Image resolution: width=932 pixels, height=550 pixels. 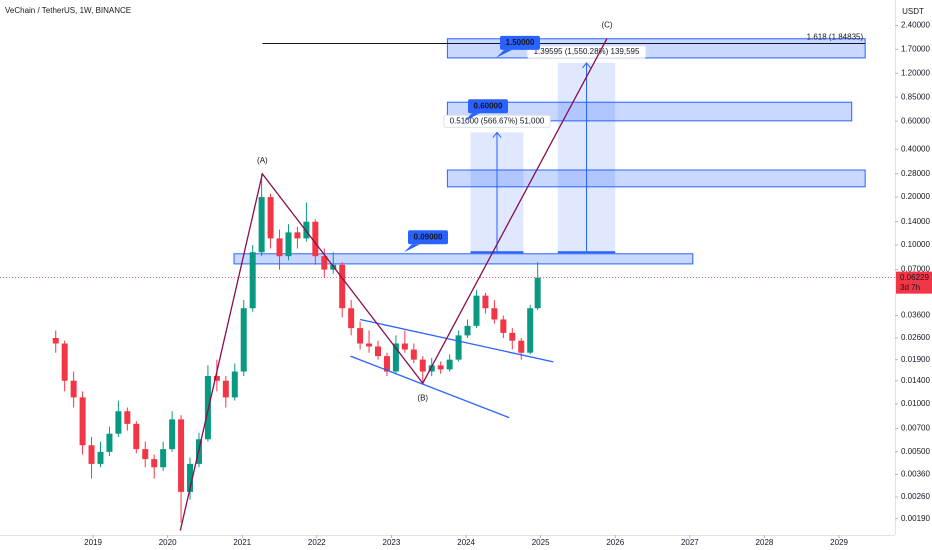 What do you see at coordinates (765, 542) in the screenshot?
I see `x-tick-label: 2028` at bounding box center [765, 542].